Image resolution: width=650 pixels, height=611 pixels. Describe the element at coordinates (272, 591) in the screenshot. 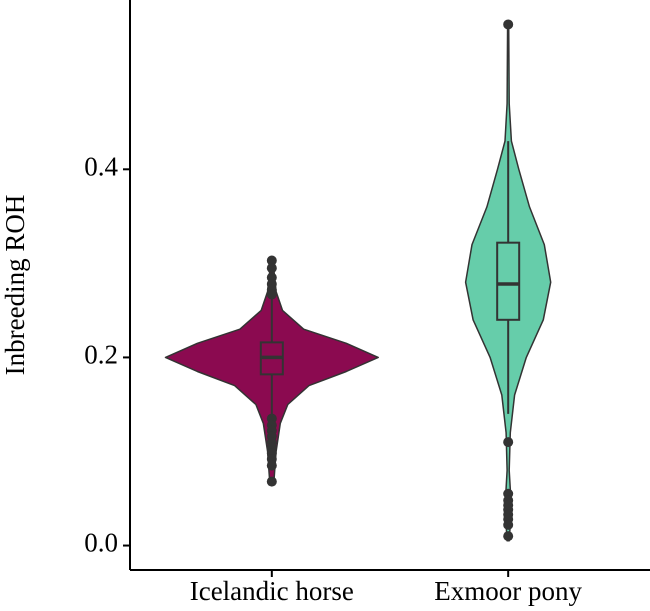

I see `x-tick-label: Icelandic horse` at that location.